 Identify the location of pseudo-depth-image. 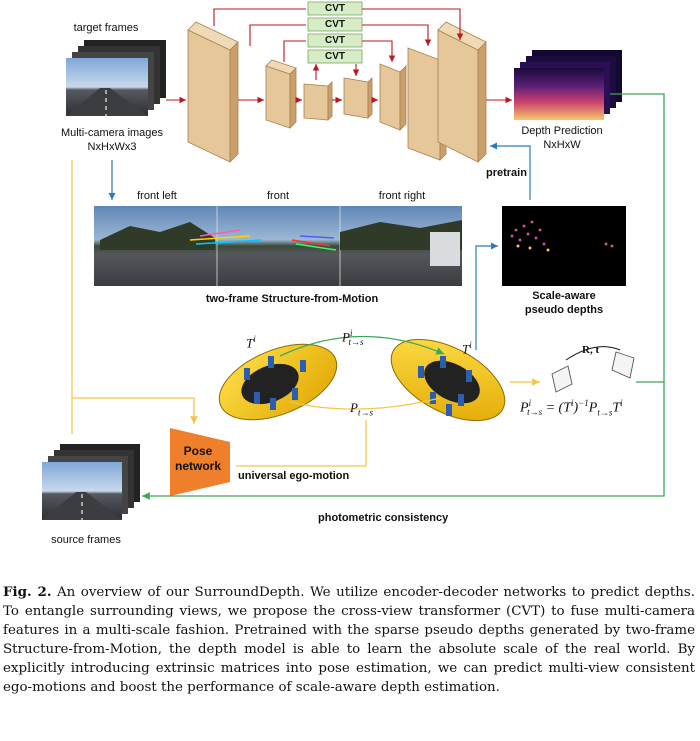
(564, 246).